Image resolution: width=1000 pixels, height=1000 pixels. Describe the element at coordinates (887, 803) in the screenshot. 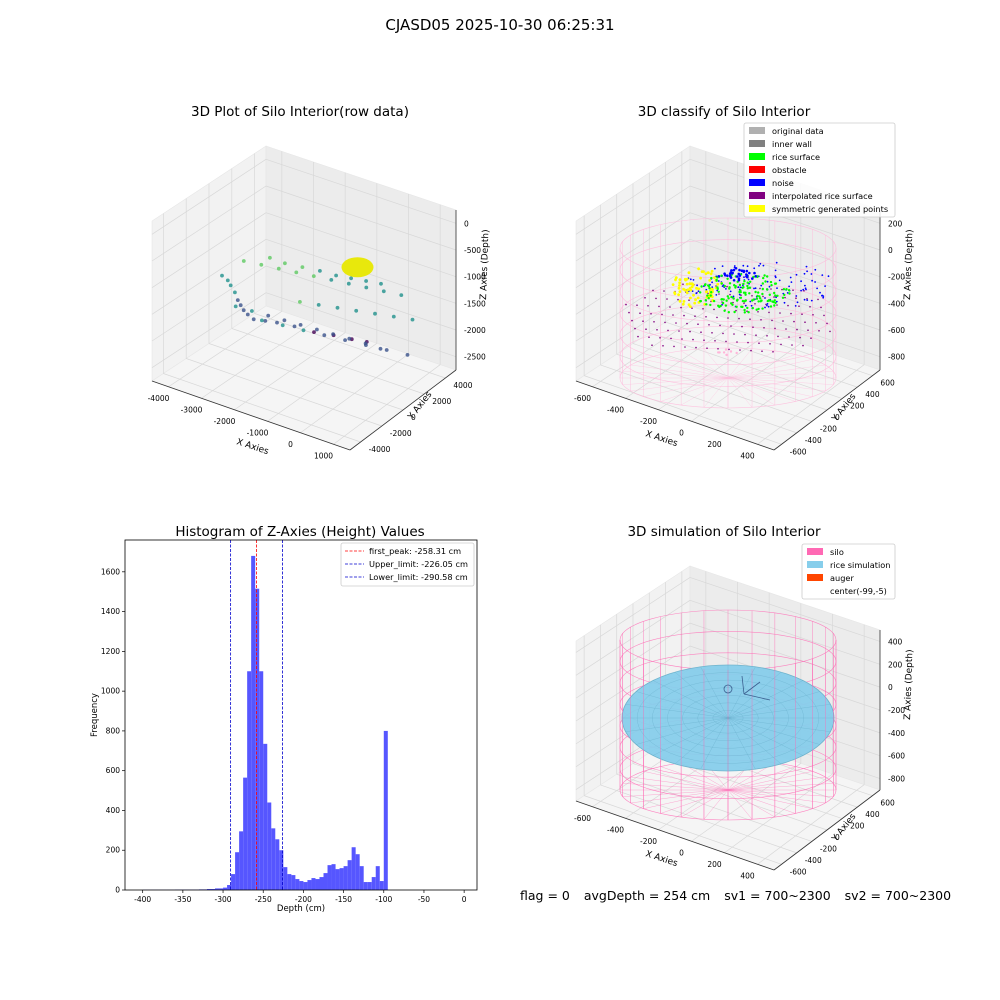

I see `simulation-y-tick-label: 600` at that location.